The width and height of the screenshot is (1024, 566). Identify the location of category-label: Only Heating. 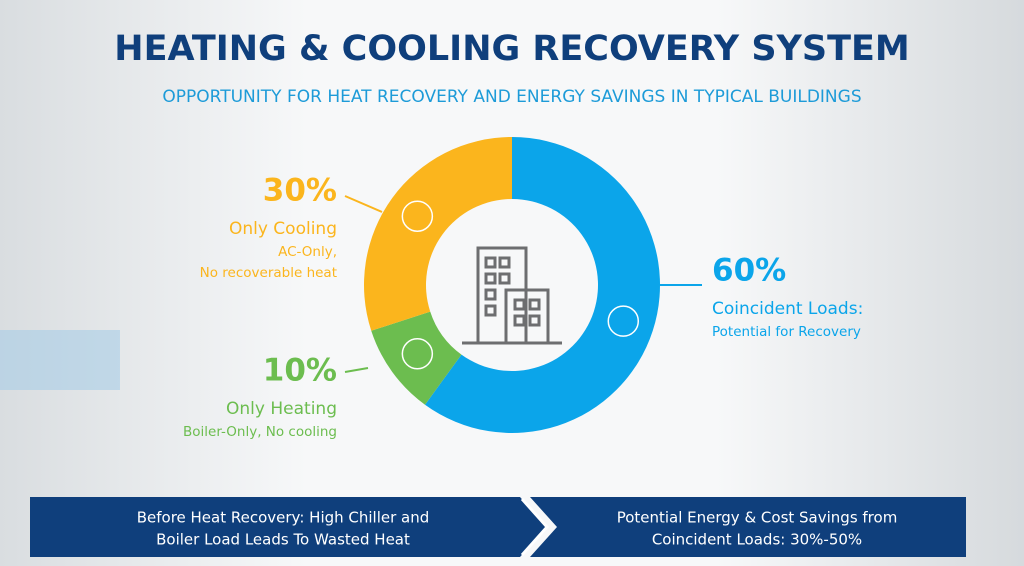
(281, 409).